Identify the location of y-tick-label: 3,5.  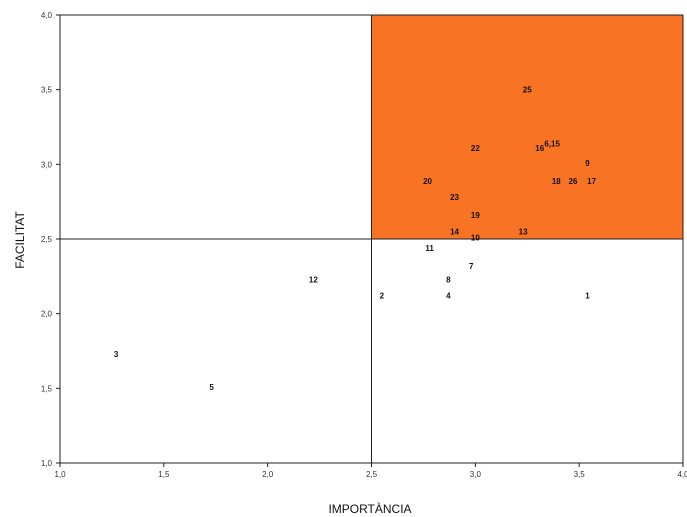
(47, 90).